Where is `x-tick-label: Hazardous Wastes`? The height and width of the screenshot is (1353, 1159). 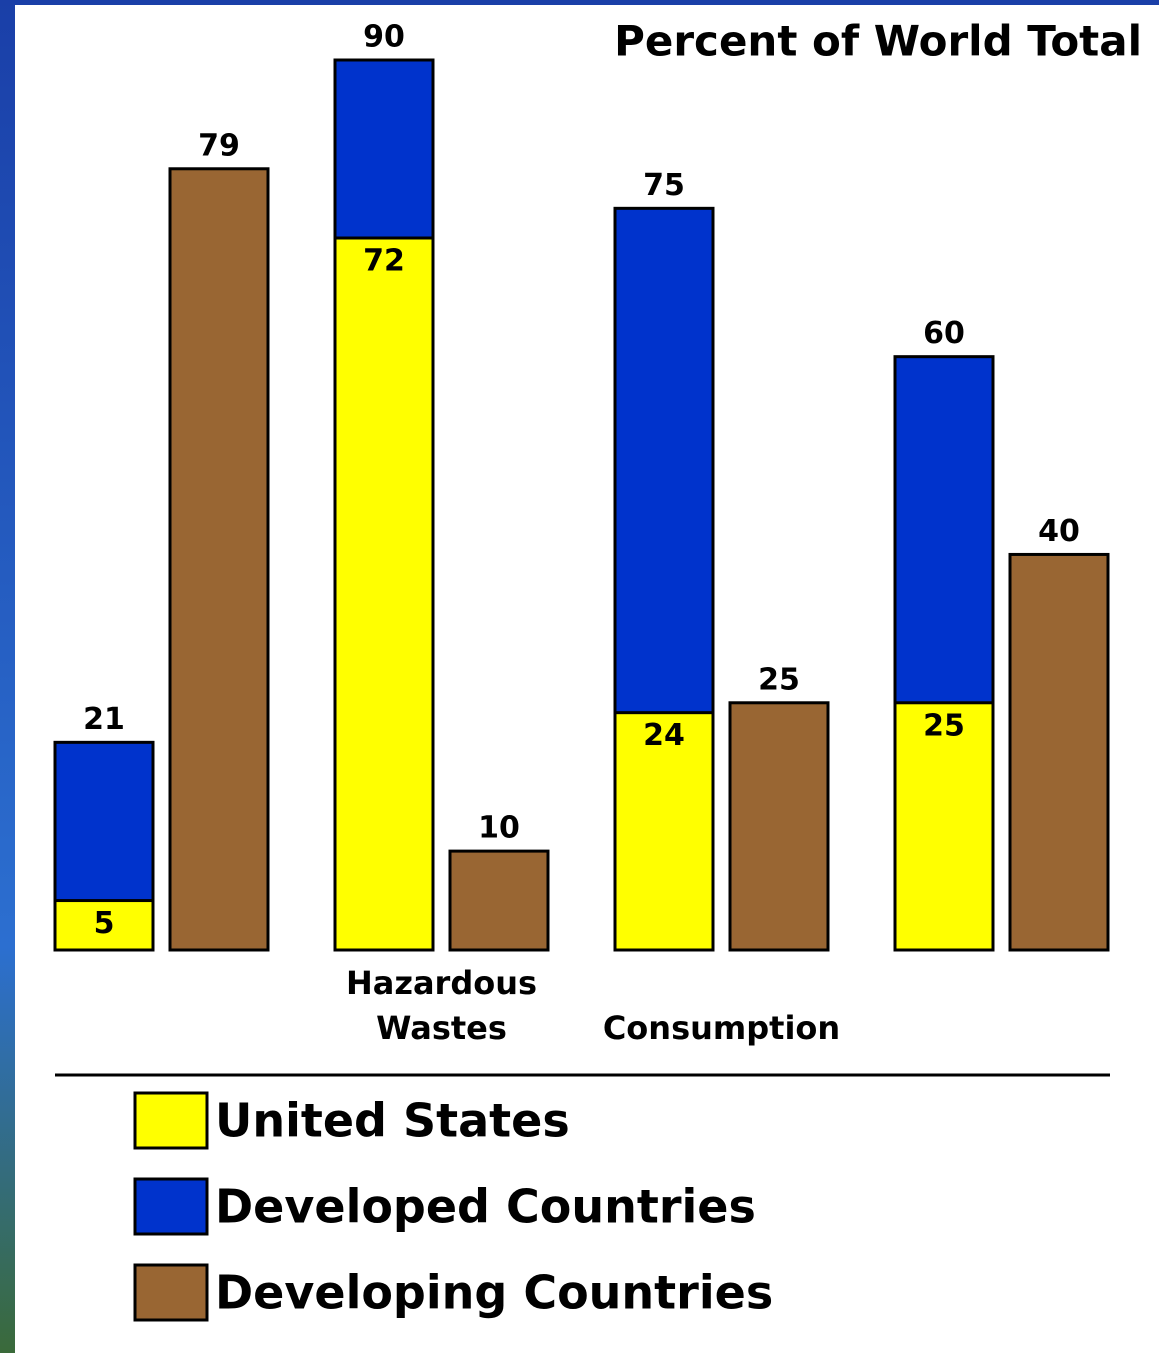 x-tick-label: Hazardous Wastes is located at coordinates (441, 1005).